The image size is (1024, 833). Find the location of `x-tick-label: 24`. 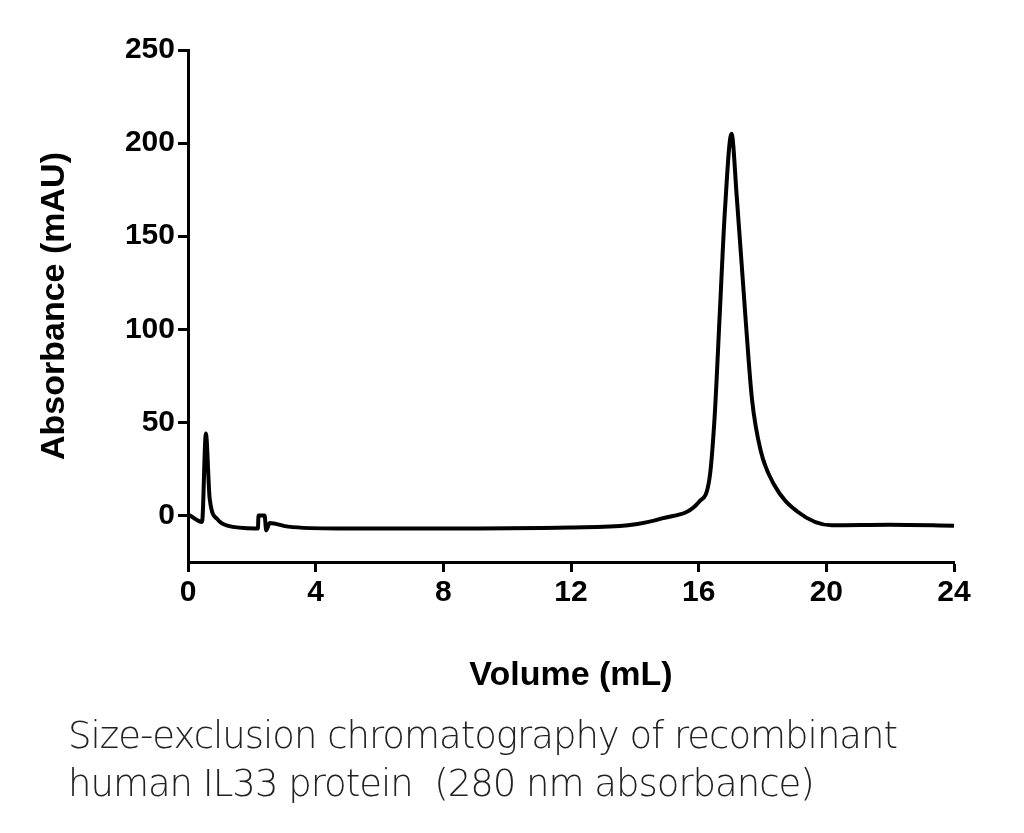

x-tick-label: 24 is located at coordinates (954, 591).